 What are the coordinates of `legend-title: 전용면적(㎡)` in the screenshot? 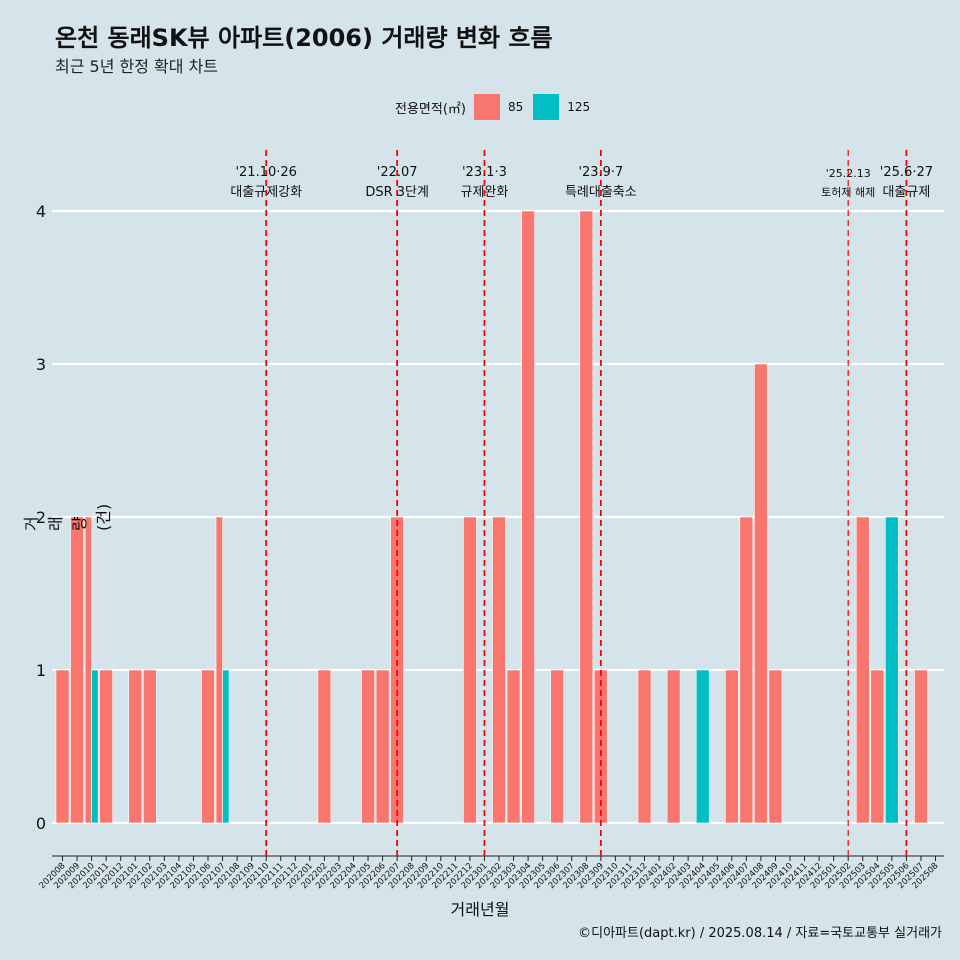 It's located at (430, 109).